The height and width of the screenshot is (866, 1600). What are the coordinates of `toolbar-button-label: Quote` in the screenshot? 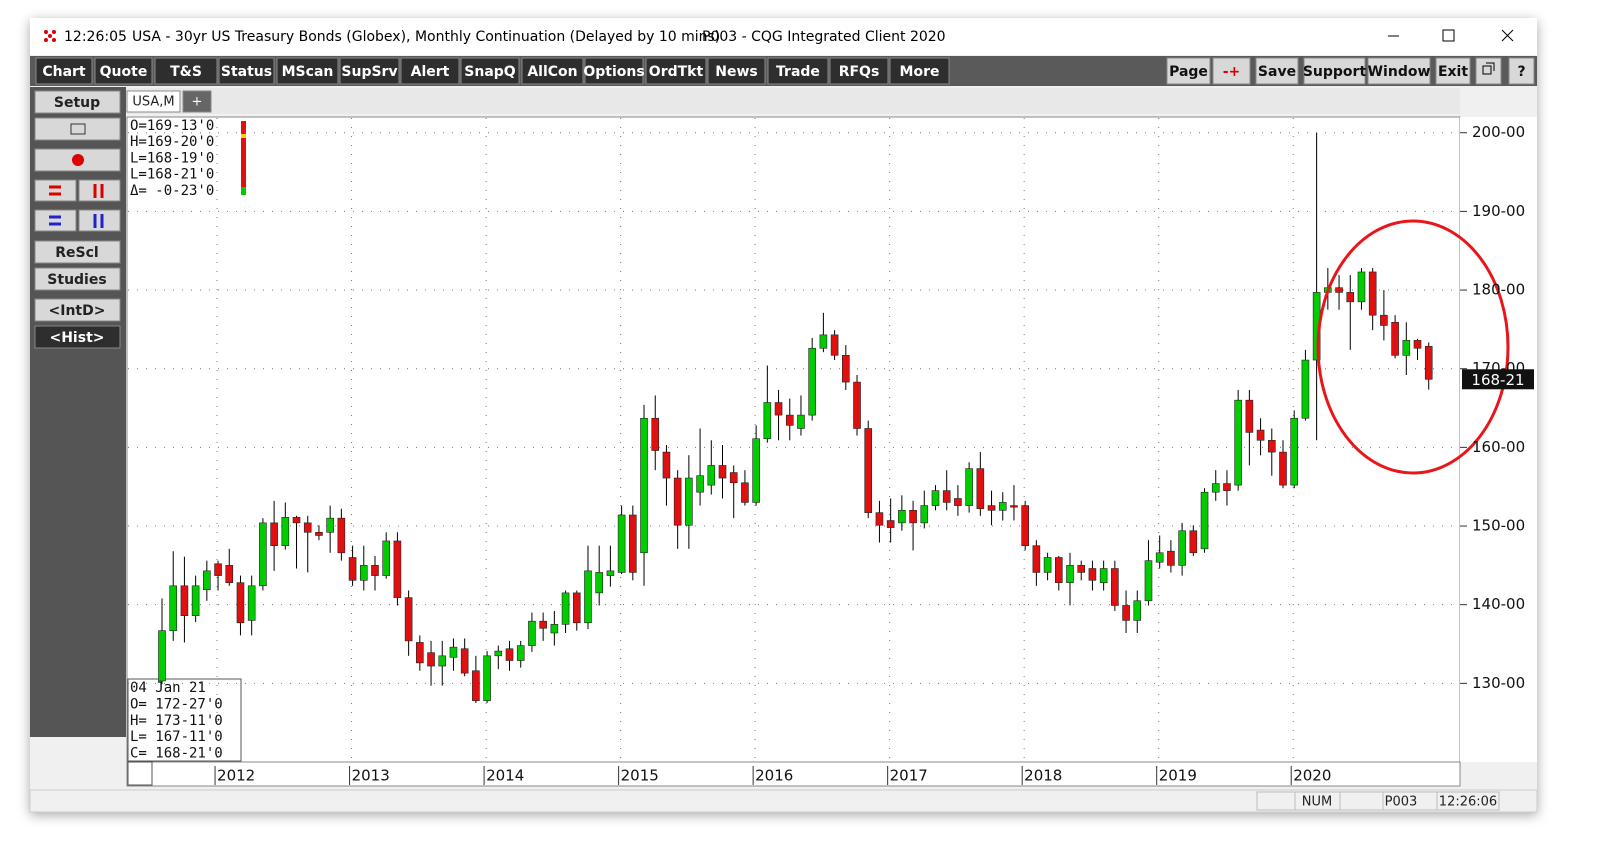 It's located at (124, 72).